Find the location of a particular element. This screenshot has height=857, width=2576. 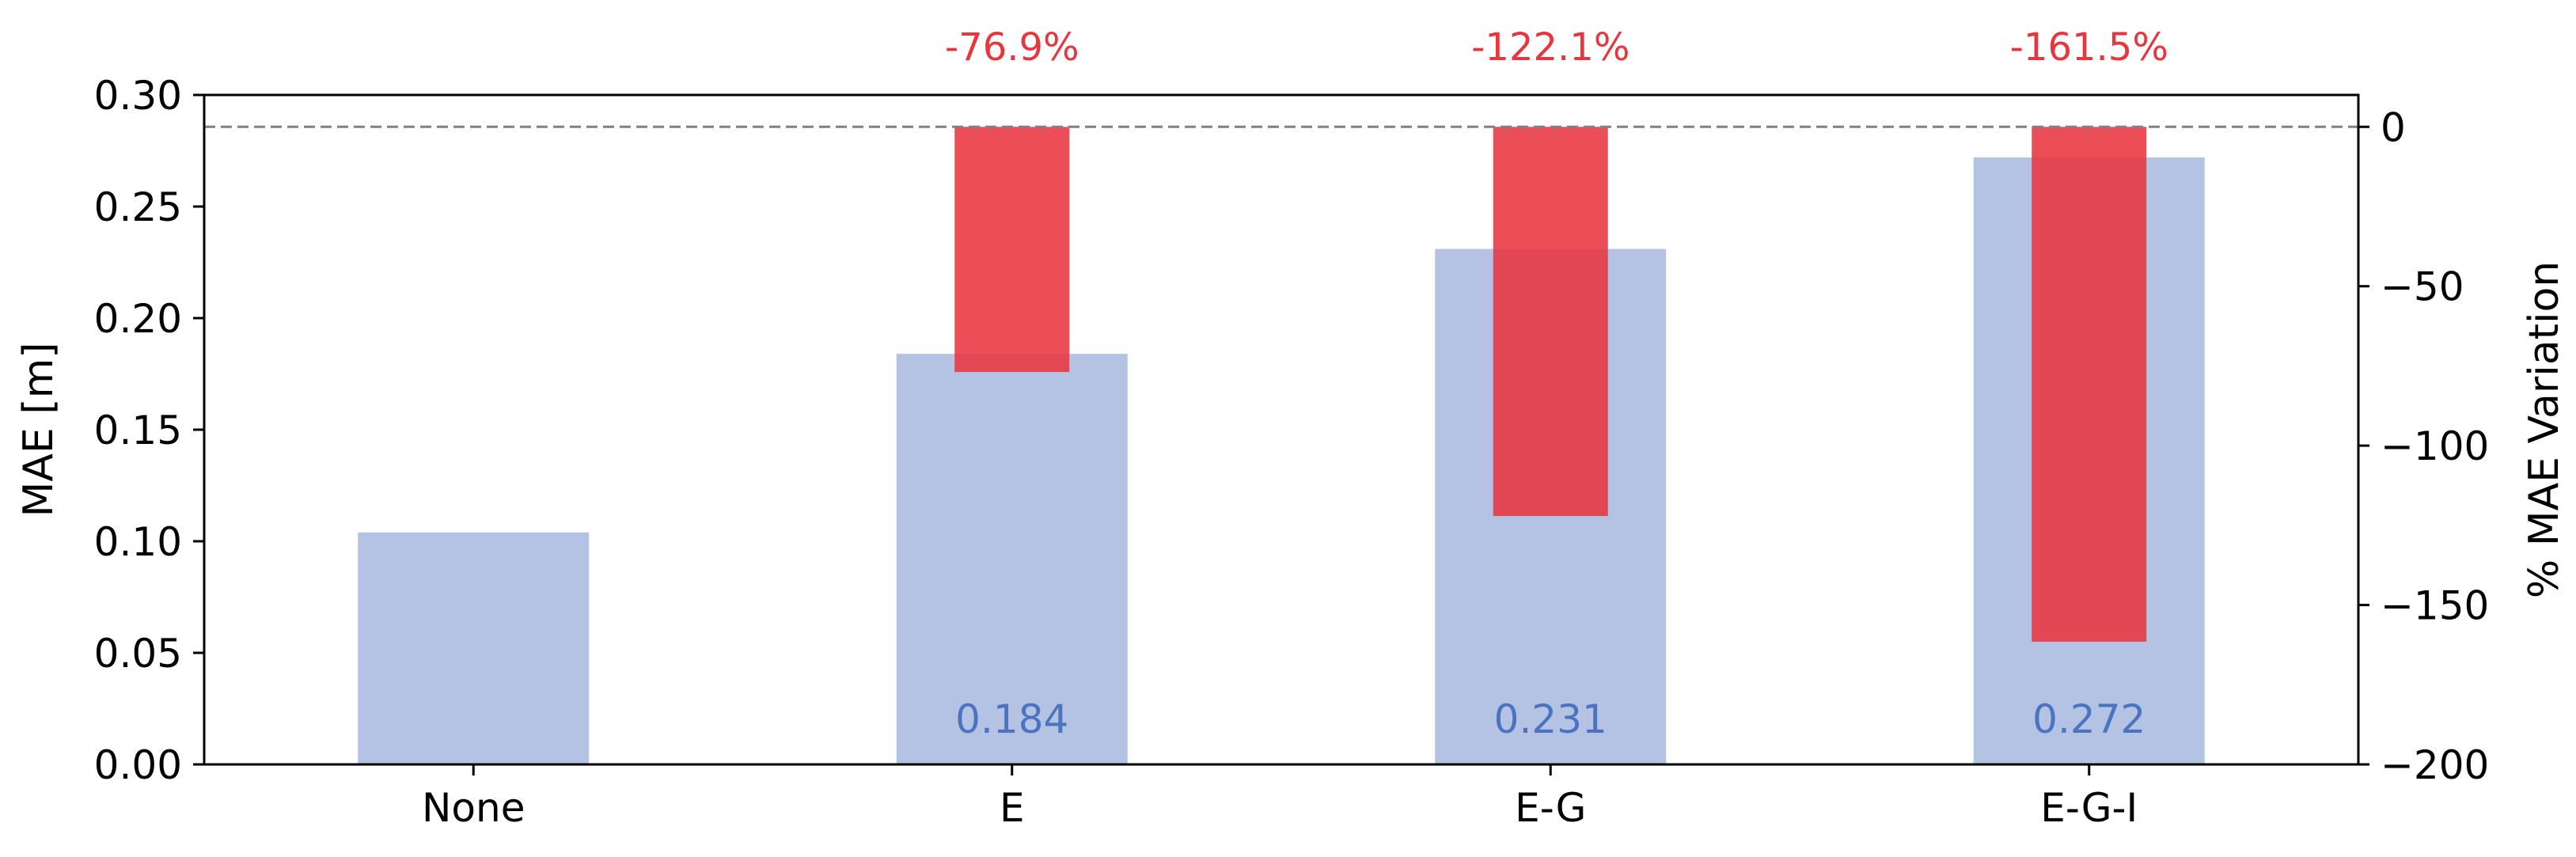

y-right-tick-label: −200 is located at coordinates (2435, 765).